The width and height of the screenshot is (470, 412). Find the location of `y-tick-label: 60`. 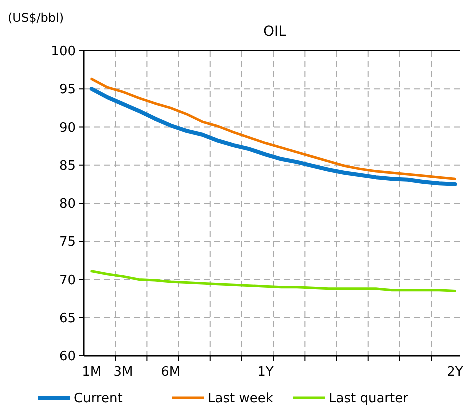

y-tick-label: 60 is located at coordinates (67, 357).